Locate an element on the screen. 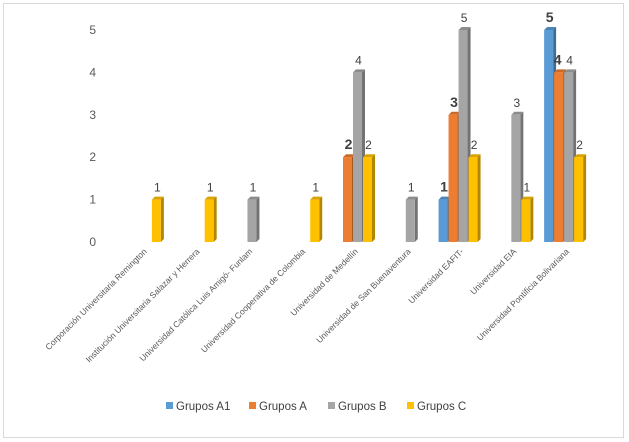 This screenshot has width=629, height=442. x-tick-label: Universidad Pontificia Bolivariana is located at coordinates (523, 294).